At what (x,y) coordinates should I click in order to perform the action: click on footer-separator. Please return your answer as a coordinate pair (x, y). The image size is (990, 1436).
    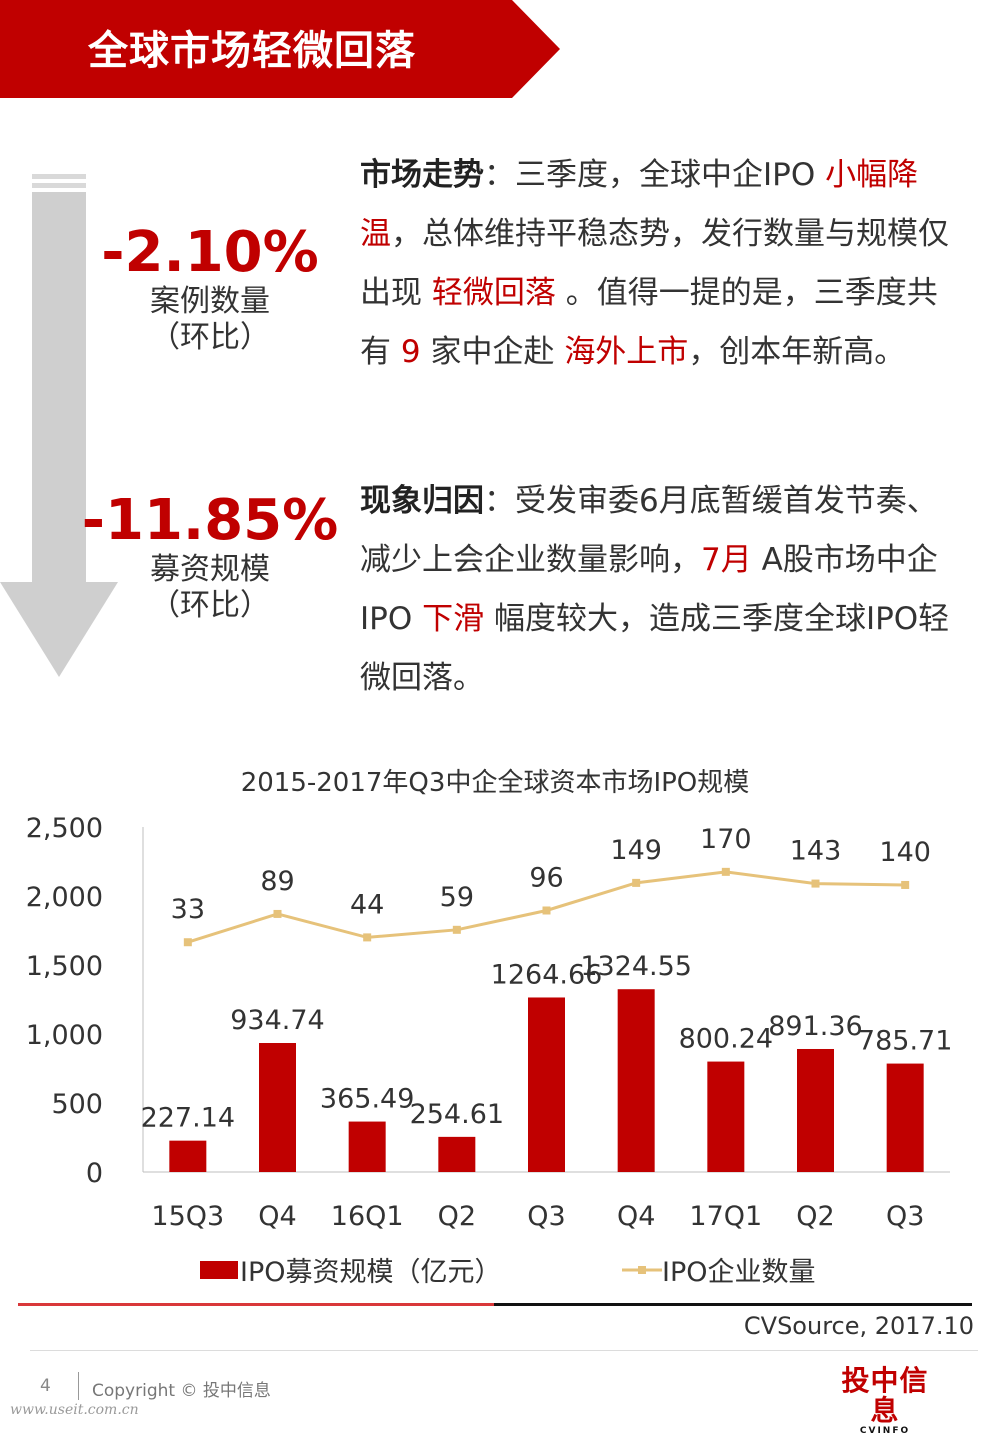
    Looking at the image, I should click on (78, 1386).